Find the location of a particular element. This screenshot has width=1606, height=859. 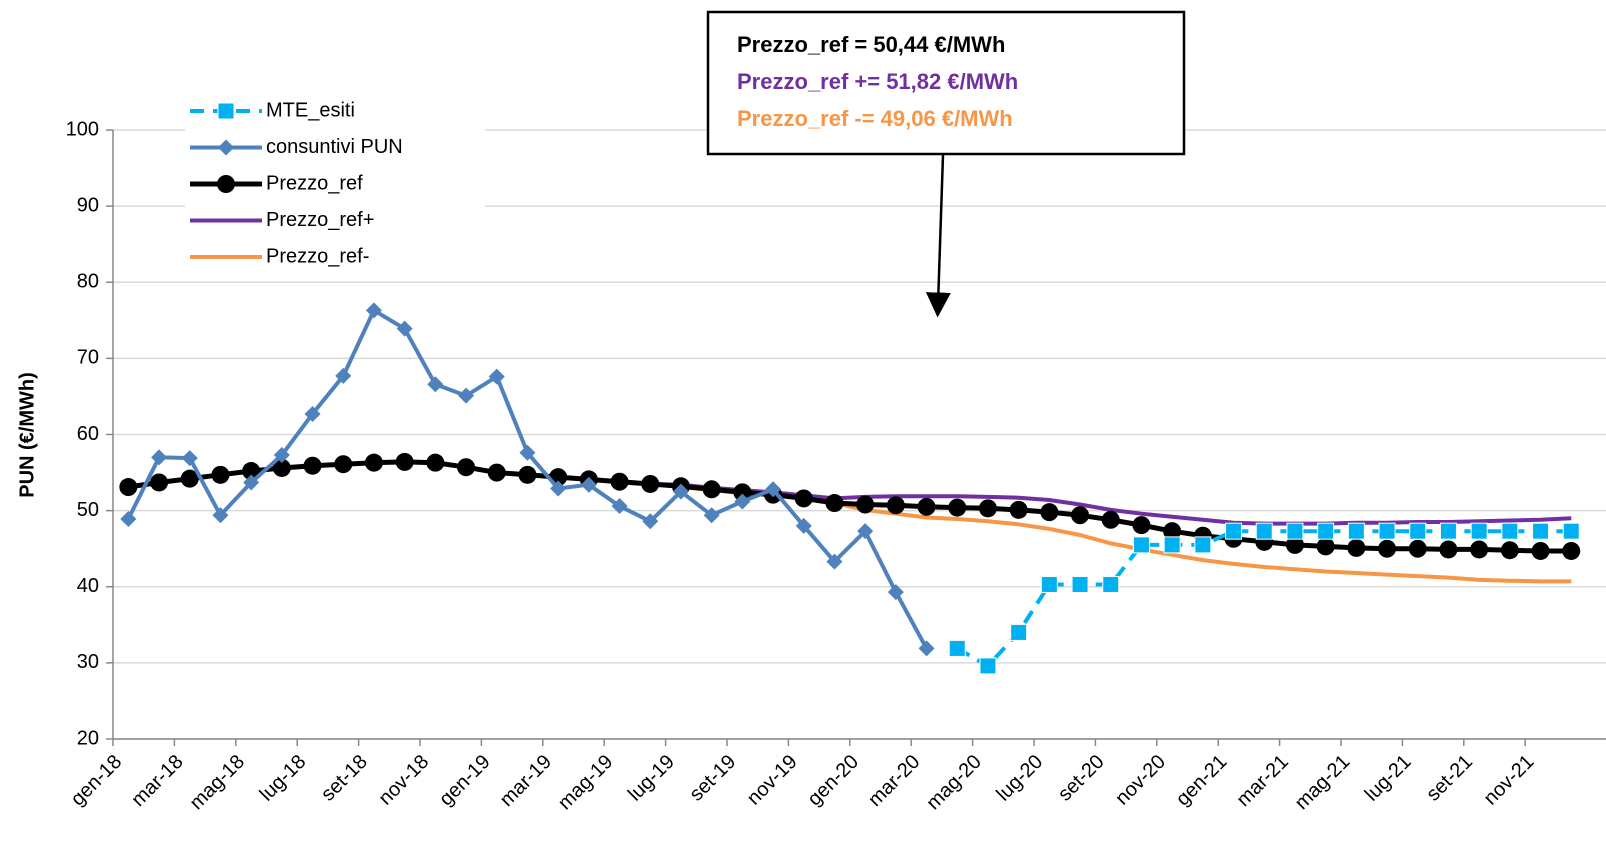

x-tick-label: nov-18 is located at coordinates (403, 780).